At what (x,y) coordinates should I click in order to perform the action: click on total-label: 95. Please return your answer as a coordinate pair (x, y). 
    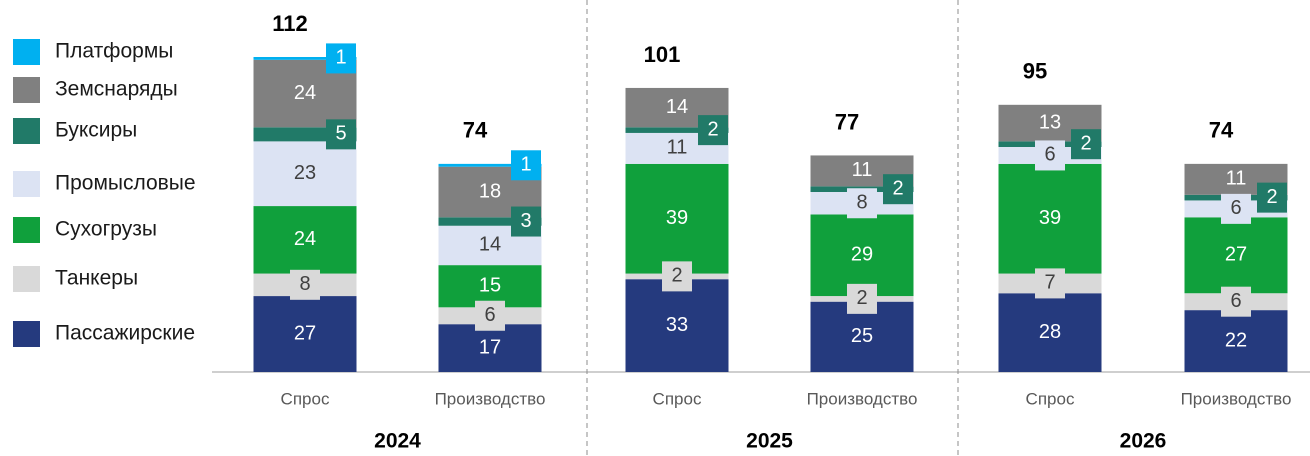
    Looking at the image, I should click on (1035, 71).